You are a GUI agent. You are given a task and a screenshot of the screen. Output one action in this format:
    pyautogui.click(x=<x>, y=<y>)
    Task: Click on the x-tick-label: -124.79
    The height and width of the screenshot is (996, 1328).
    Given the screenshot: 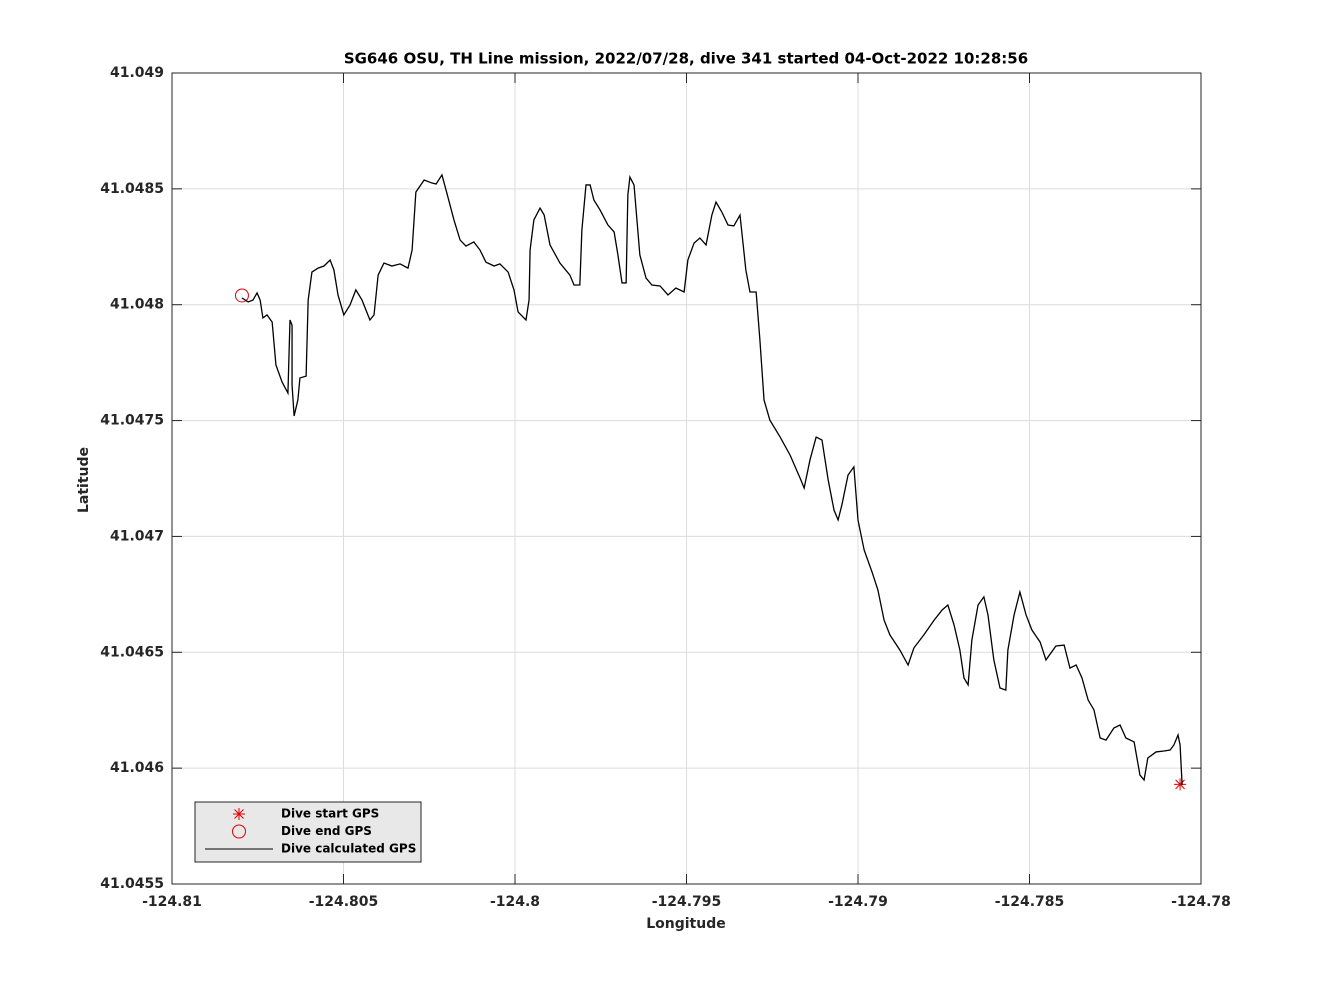 What is the action you would take?
    pyautogui.click(x=858, y=902)
    